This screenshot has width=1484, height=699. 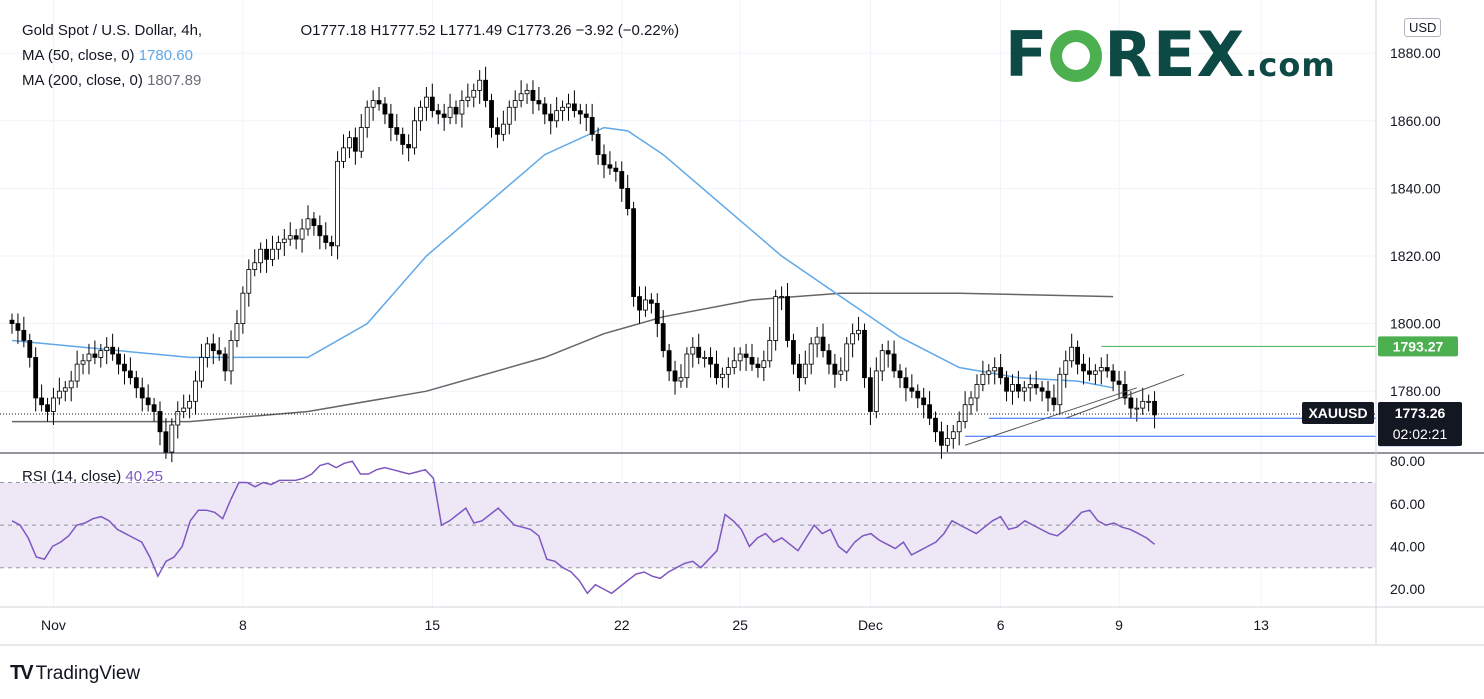 What do you see at coordinates (622, 625) in the screenshot?
I see `time-tick-label: 22` at bounding box center [622, 625].